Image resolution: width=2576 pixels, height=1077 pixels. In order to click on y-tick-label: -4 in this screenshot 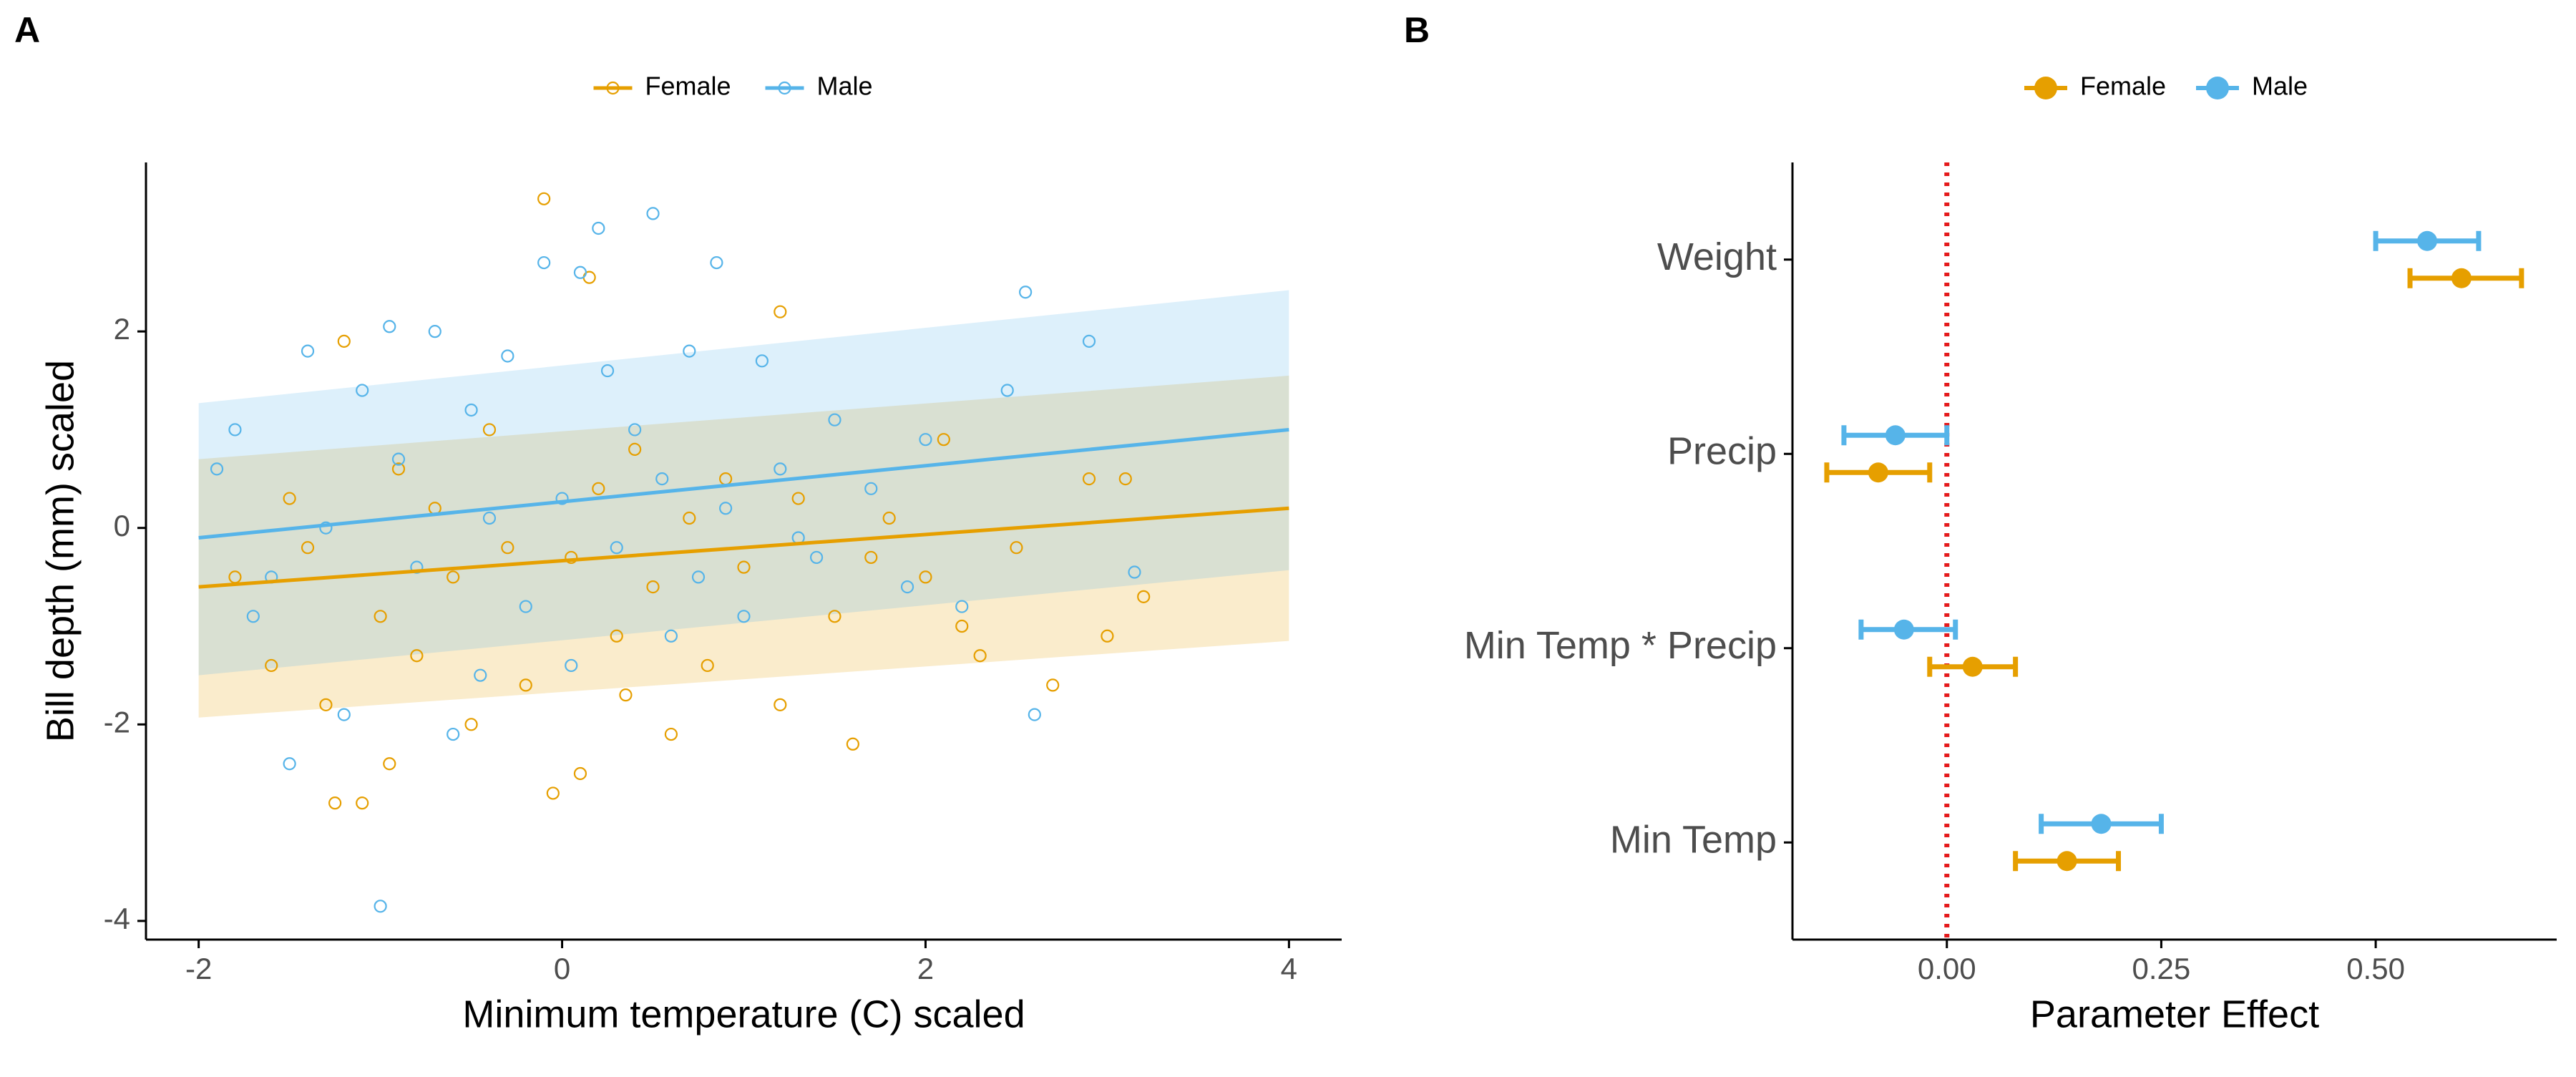, I will do `click(117, 919)`.